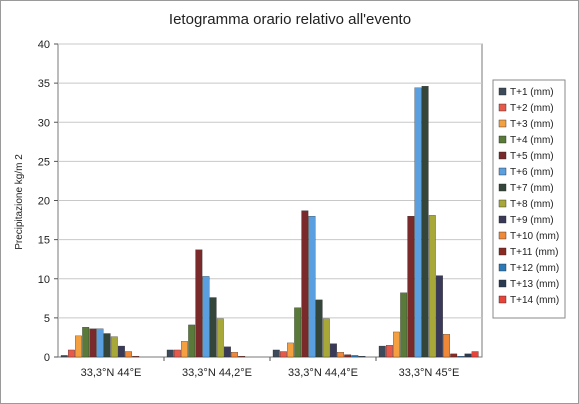 The height and width of the screenshot is (404, 579). What do you see at coordinates (534, 236) in the screenshot?
I see `legend-label: T+10 (mm)` at bounding box center [534, 236].